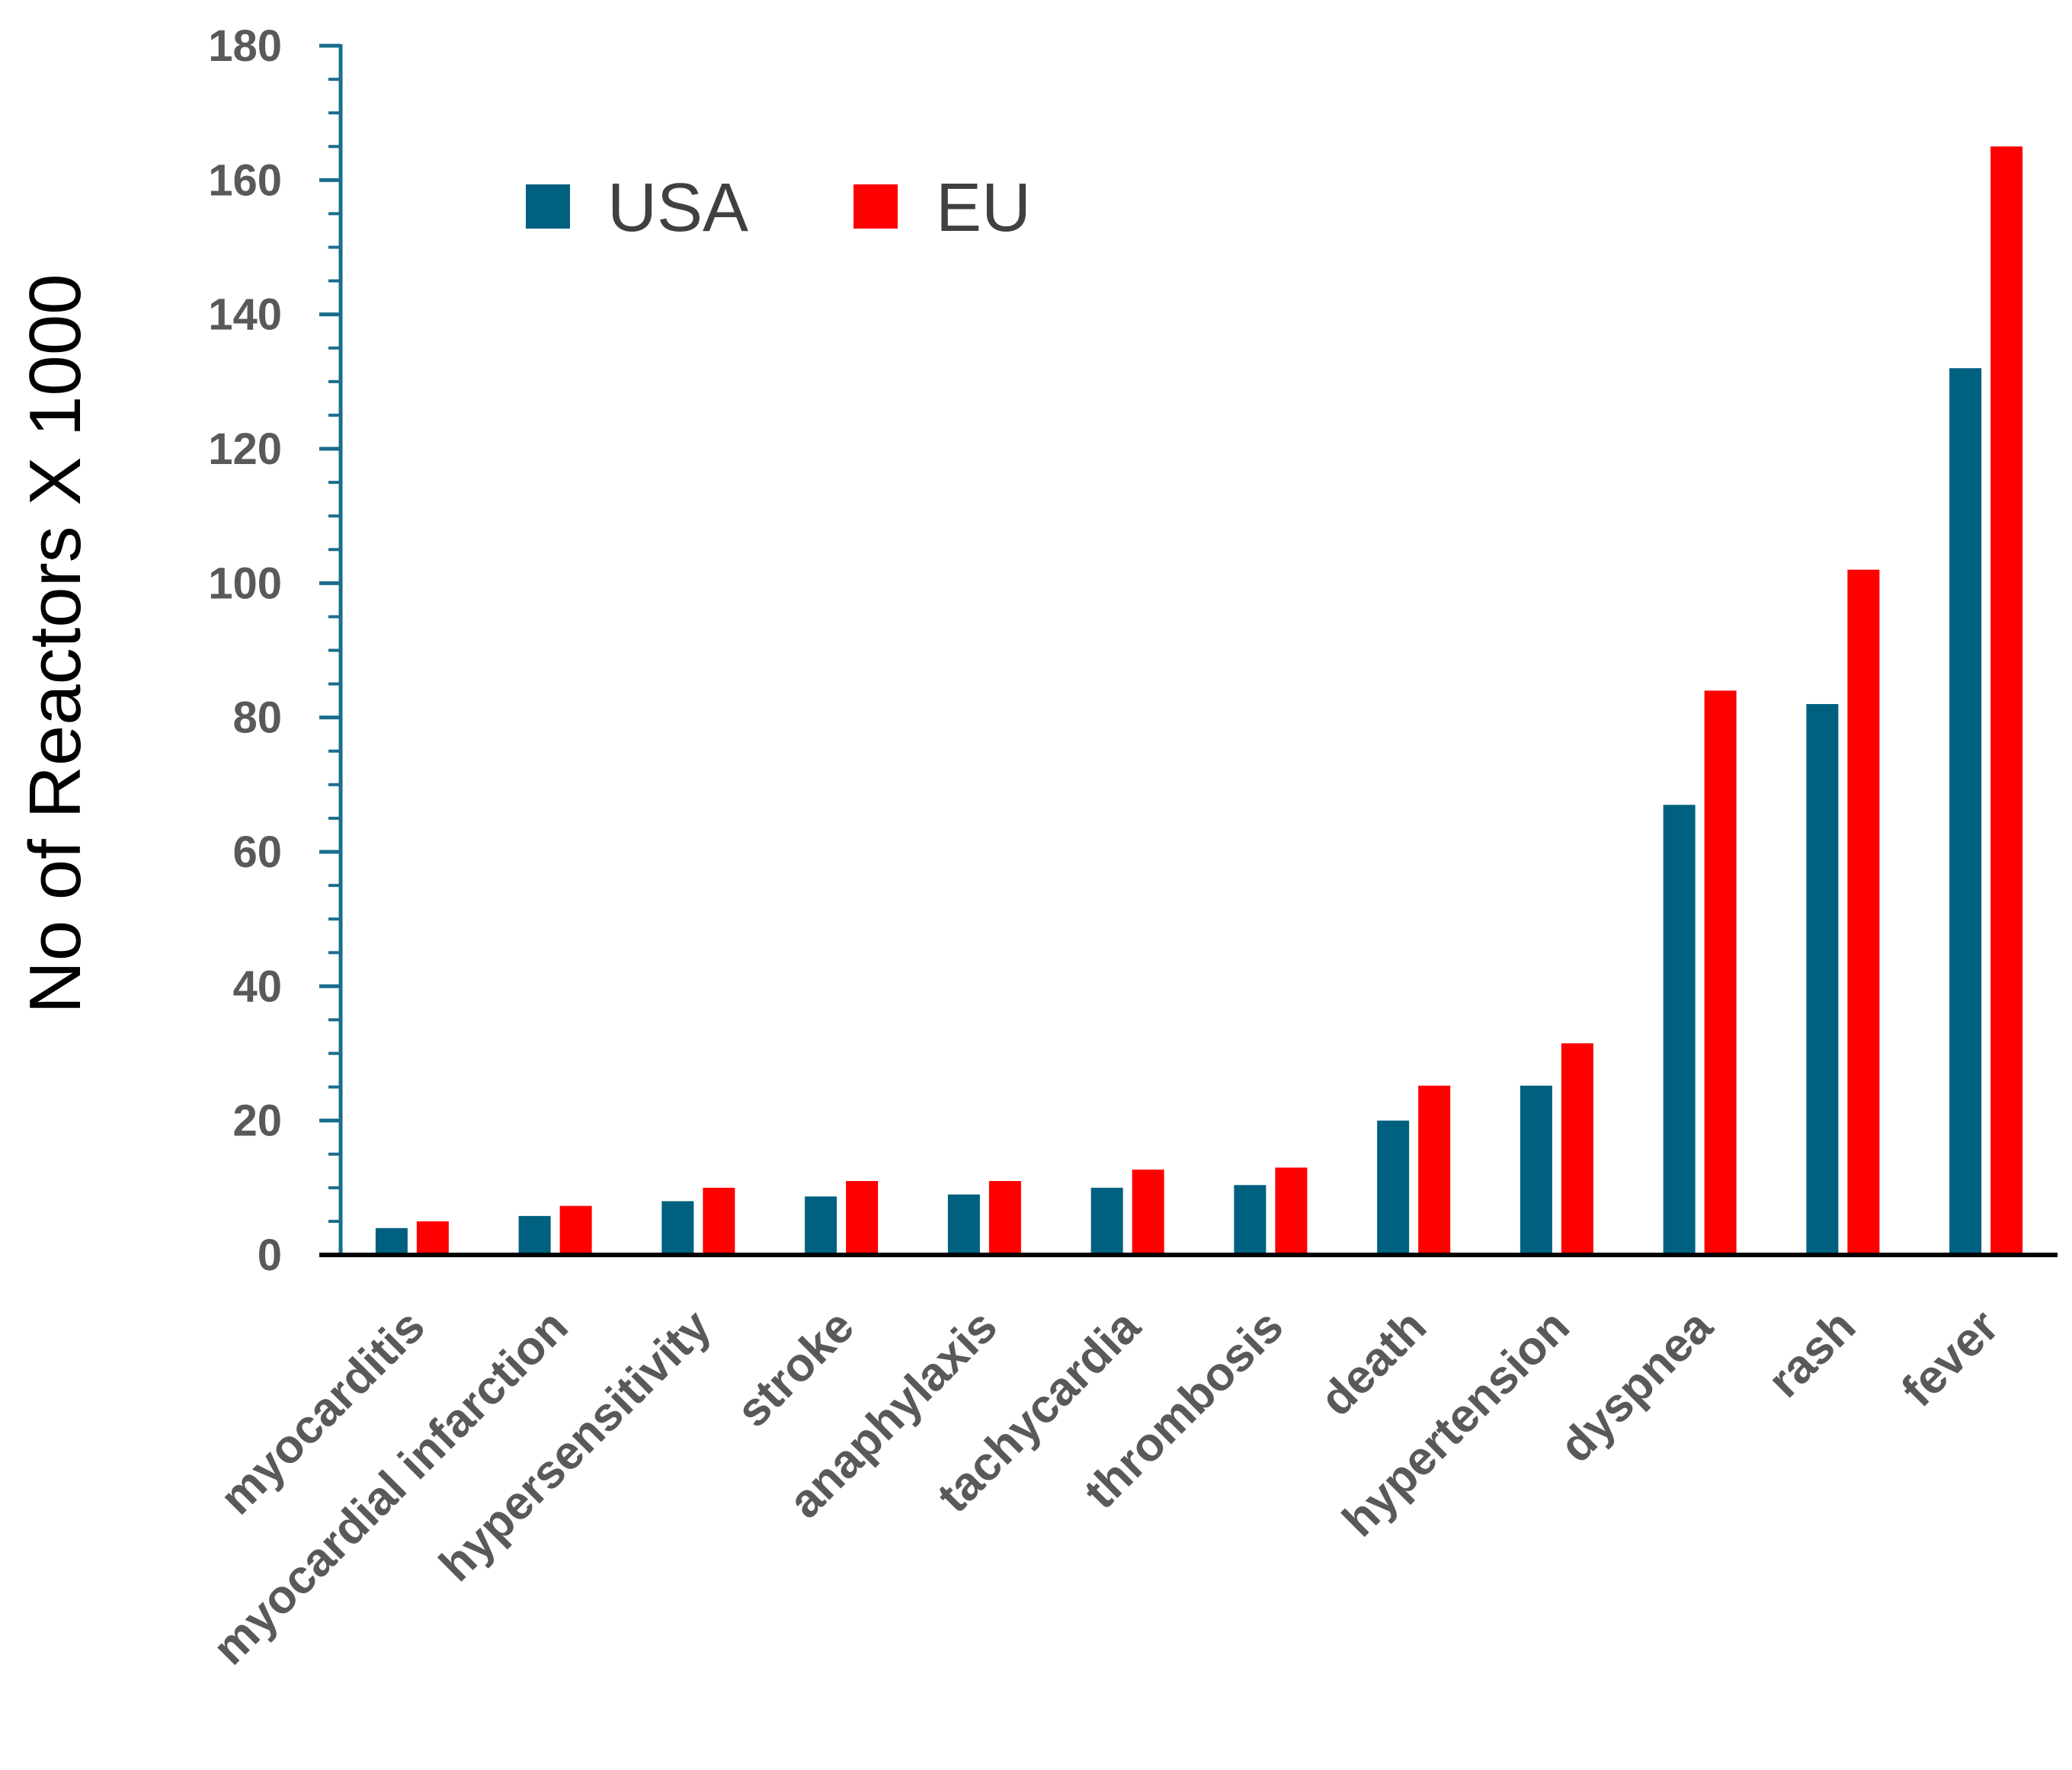 The width and height of the screenshot is (2072, 1770). I want to click on y-axis-title: No of Reactors X 1000, so click(55, 643).